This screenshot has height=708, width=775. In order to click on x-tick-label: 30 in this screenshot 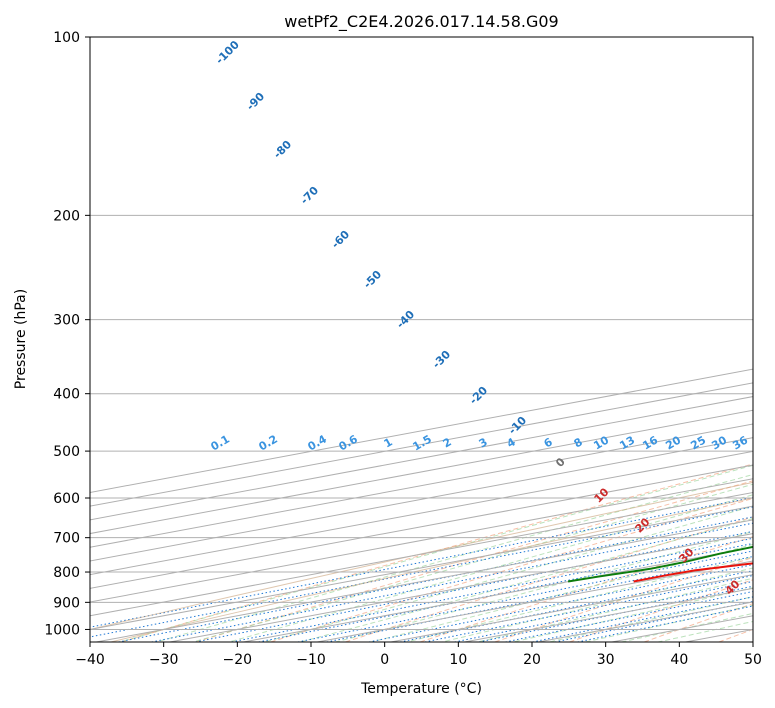, I will do `click(606, 660)`.